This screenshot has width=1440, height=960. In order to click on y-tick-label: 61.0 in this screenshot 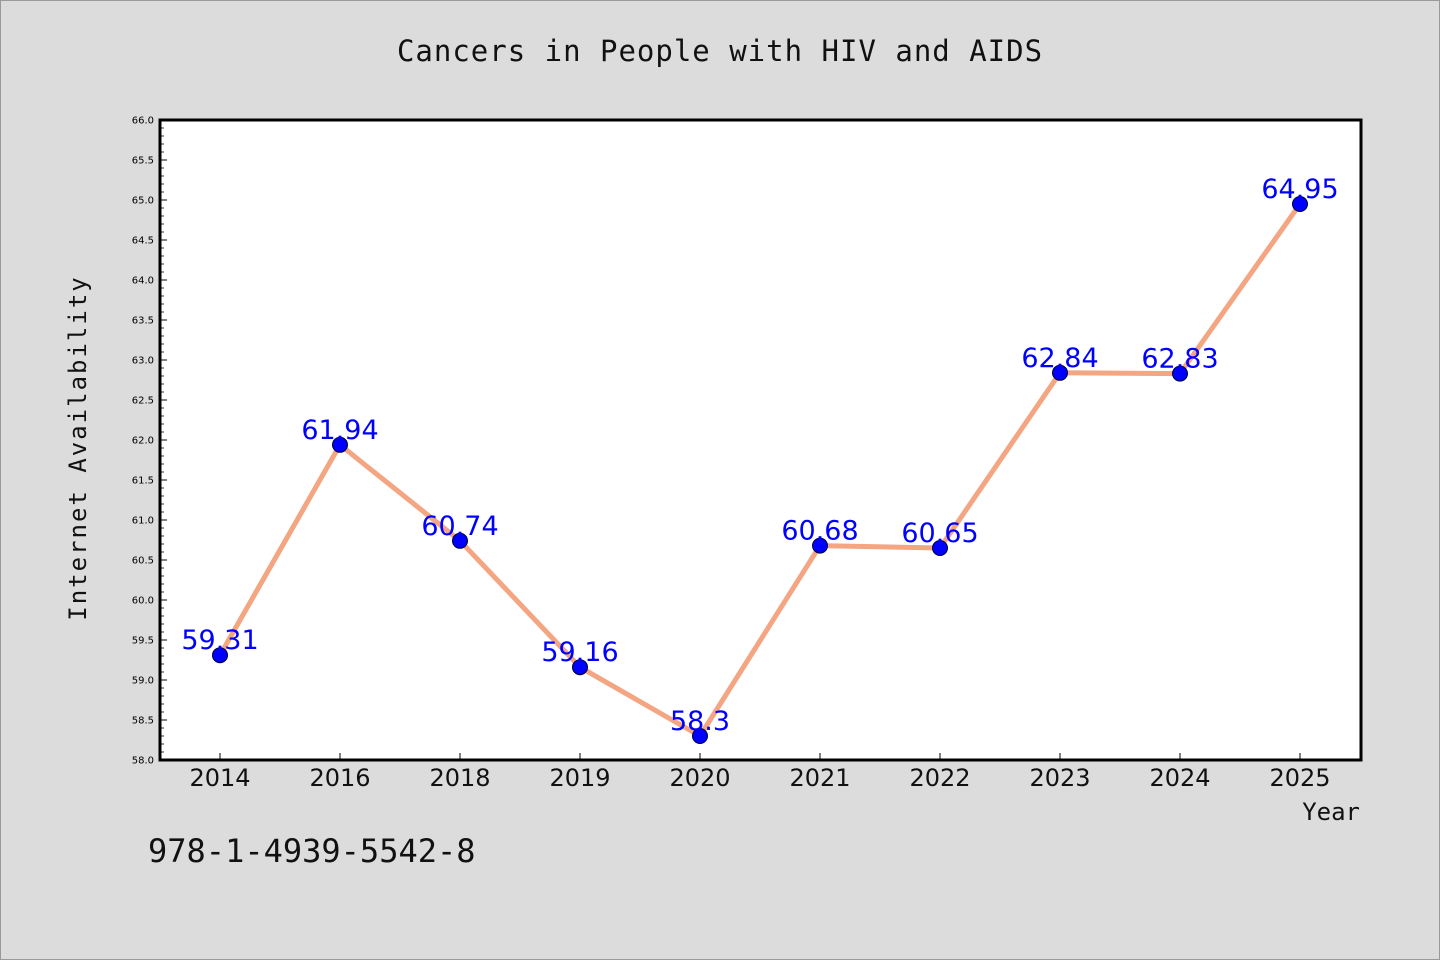, I will do `click(143, 521)`.